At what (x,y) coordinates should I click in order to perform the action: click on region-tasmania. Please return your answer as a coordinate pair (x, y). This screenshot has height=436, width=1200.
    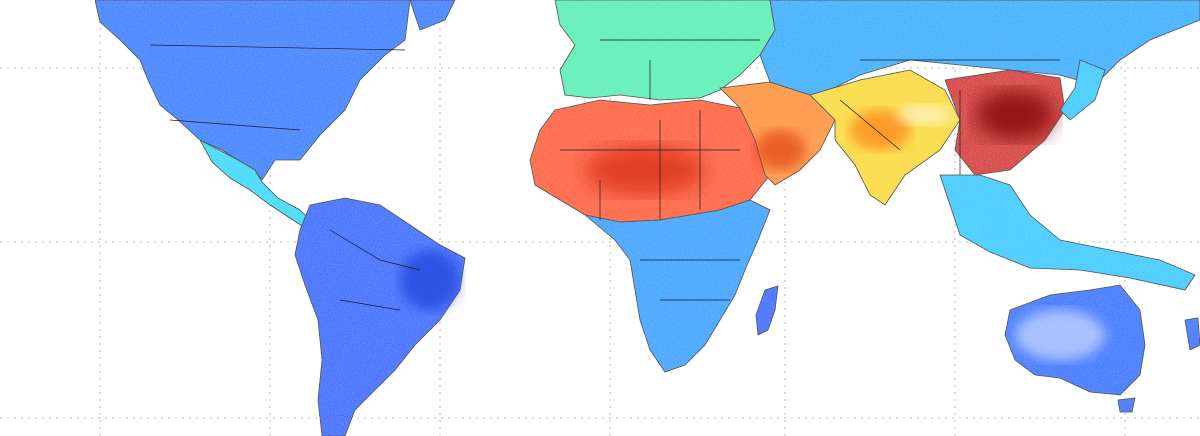
    Looking at the image, I should click on (1126, 405).